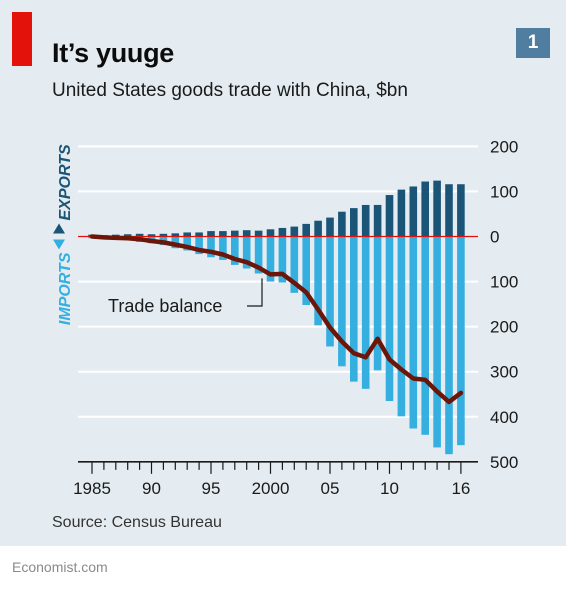  What do you see at coordinates (165, 306) in the screenshot?
I see `trade-balance-label: Trade balance` at bounding box center [165, 306].